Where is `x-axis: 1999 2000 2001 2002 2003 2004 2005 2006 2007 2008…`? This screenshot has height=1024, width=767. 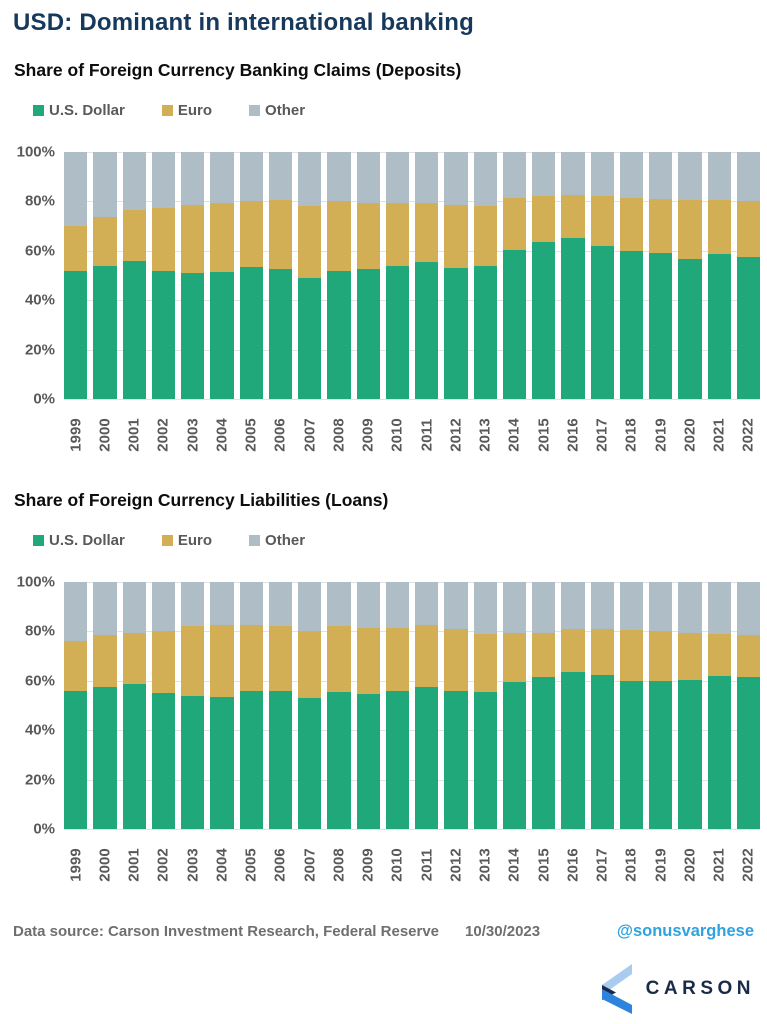
x-axis: 1999 2000 2001 2002 2003 2004 2005 2006 2007 2008… is located at coordinates (412, 435).